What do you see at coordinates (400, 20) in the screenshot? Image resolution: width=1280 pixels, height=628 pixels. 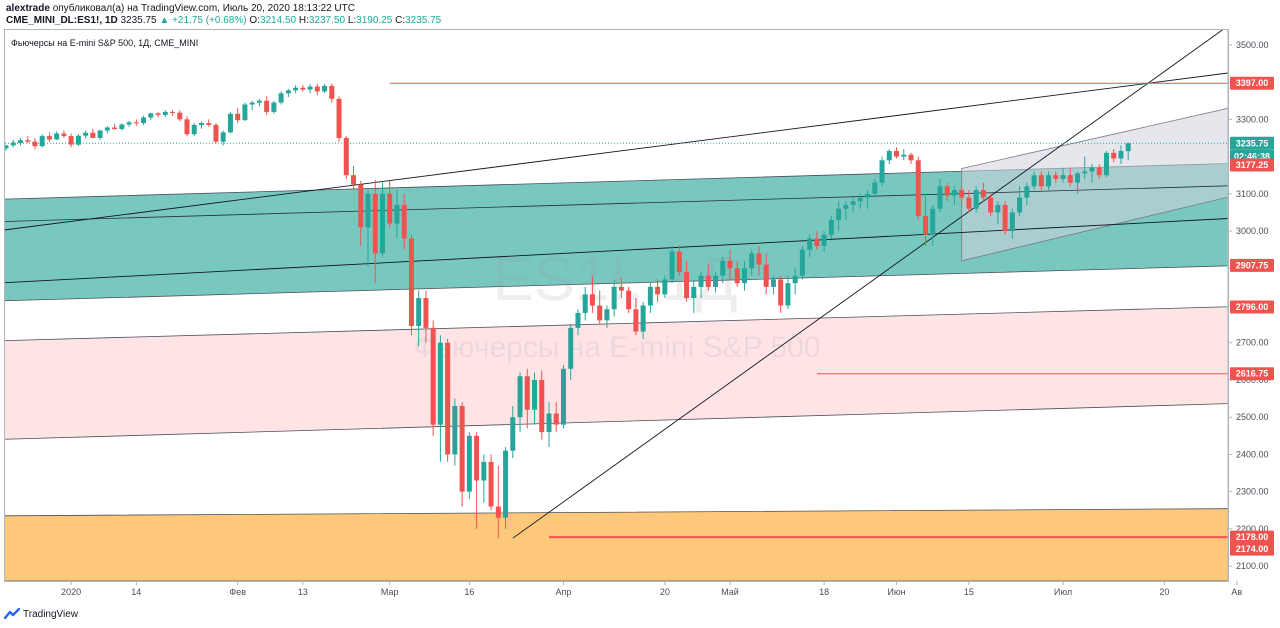 I see `close-label: C:` at bounding box center [400, 20].